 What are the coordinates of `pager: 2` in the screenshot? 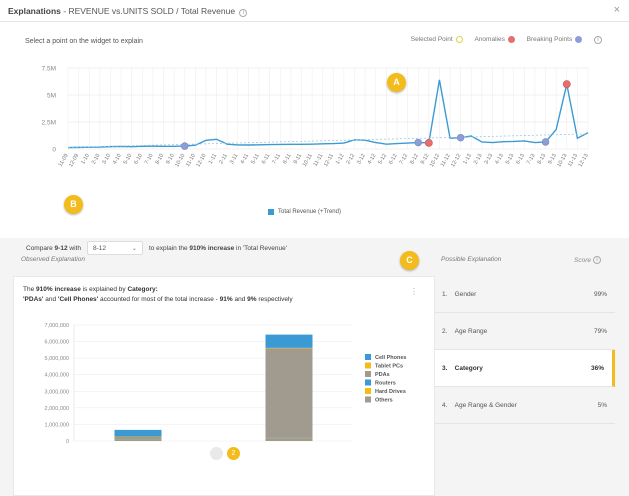 It's located at (225, 453).